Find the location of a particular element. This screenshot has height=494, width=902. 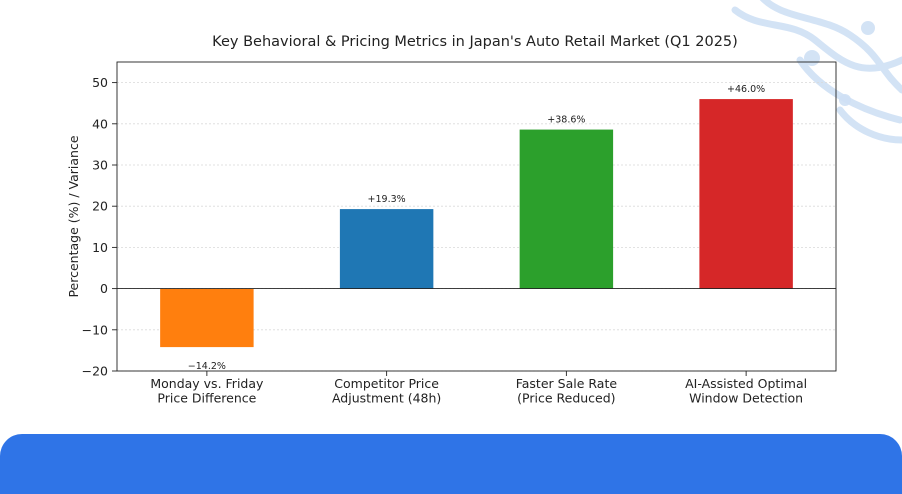

y-tick-label: 0 is located at coordinates (104, 288).